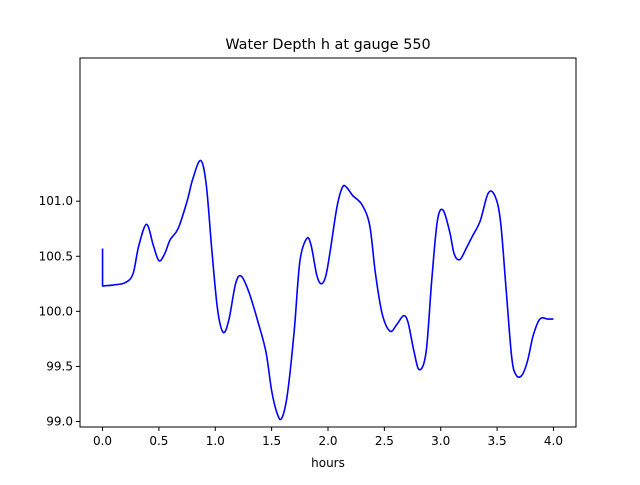 This screenshot has height=485, width=640. I want to click on x-tick-label: 1.5, so click(271, 441).